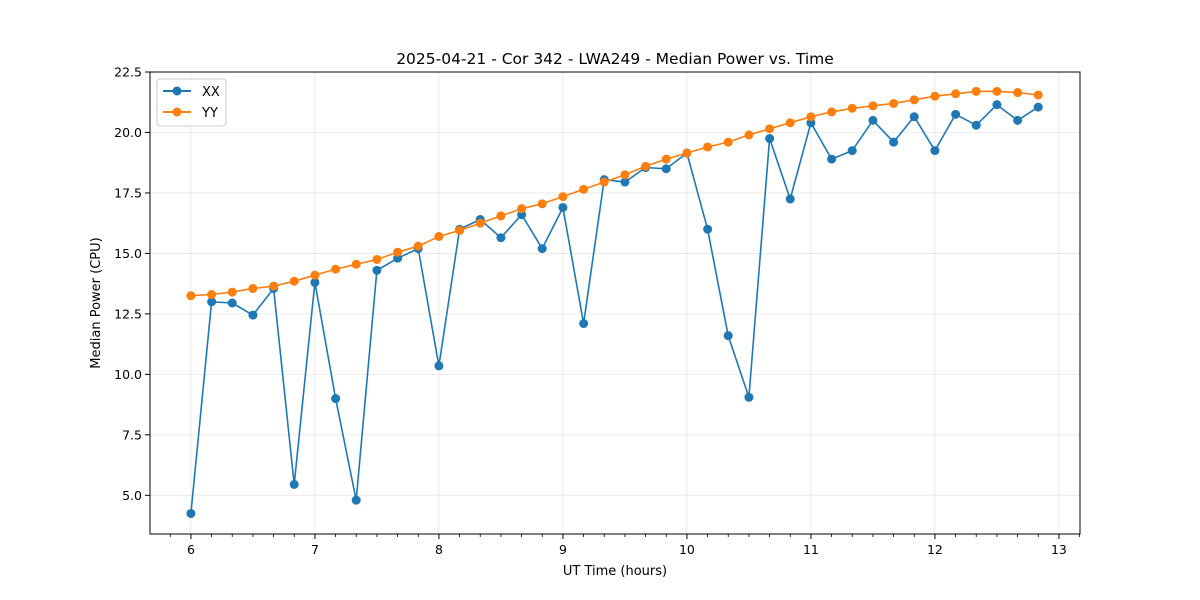 This screenshot has height=600, width=1200. I want to click on y-tick-label: 12.5, so click(128, 313).